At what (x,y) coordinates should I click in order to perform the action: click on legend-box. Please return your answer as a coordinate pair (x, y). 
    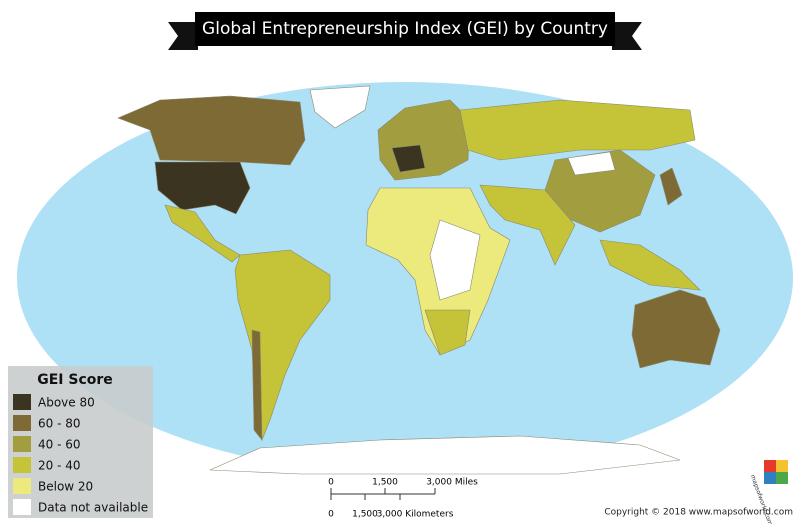
    Looking at the image, I should click on (80, 442).